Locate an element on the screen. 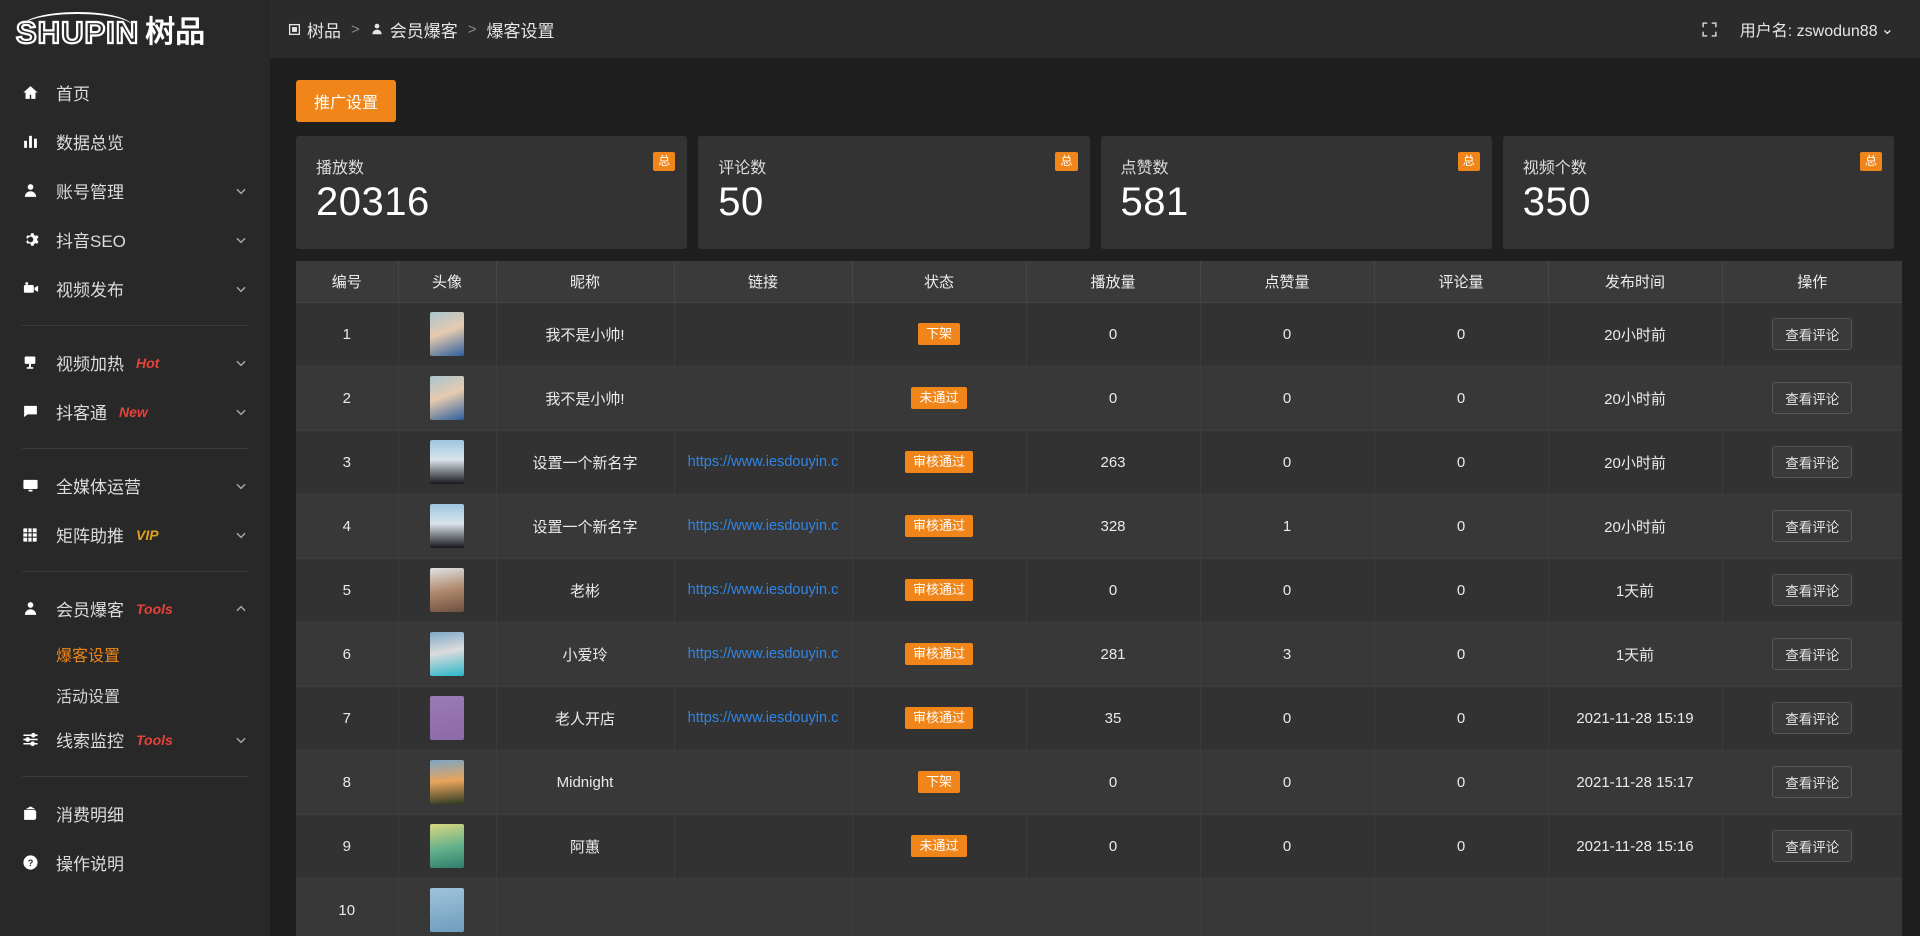  breadcrumb-label: 爆客设置 is located at coordinates (520, 31).